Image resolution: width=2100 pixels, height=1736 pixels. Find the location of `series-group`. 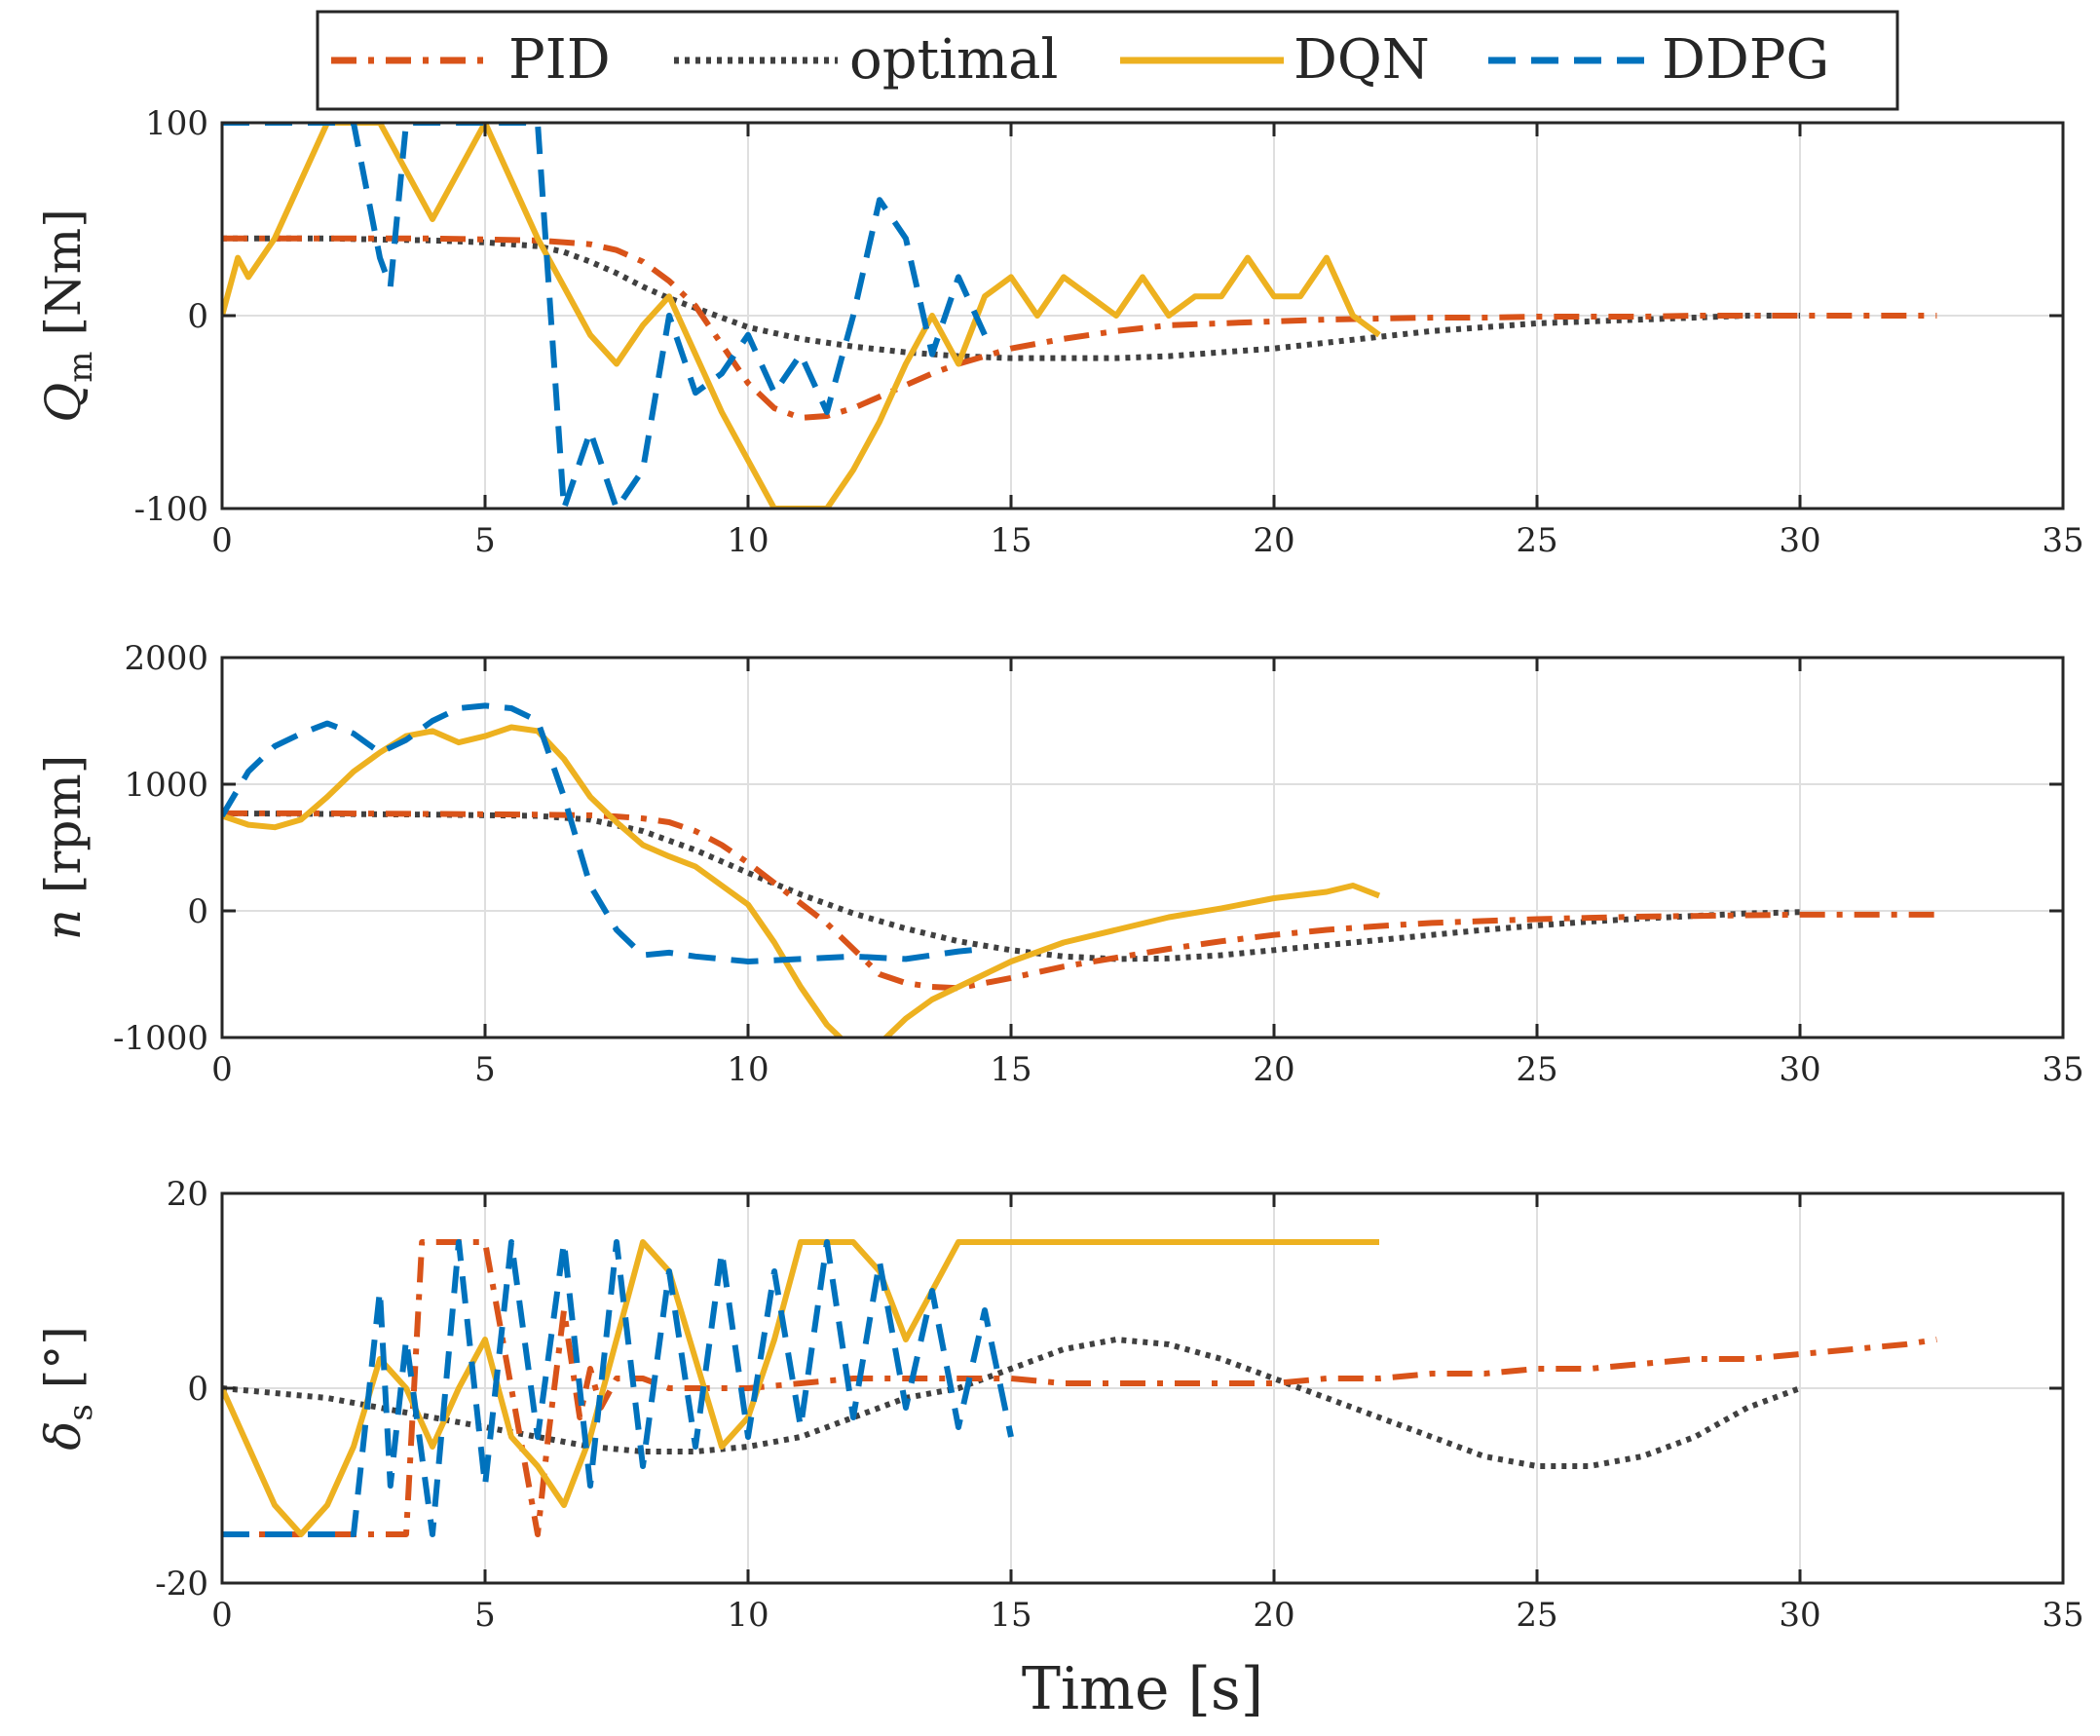

series-group is located at coordinates (1079, 1388).